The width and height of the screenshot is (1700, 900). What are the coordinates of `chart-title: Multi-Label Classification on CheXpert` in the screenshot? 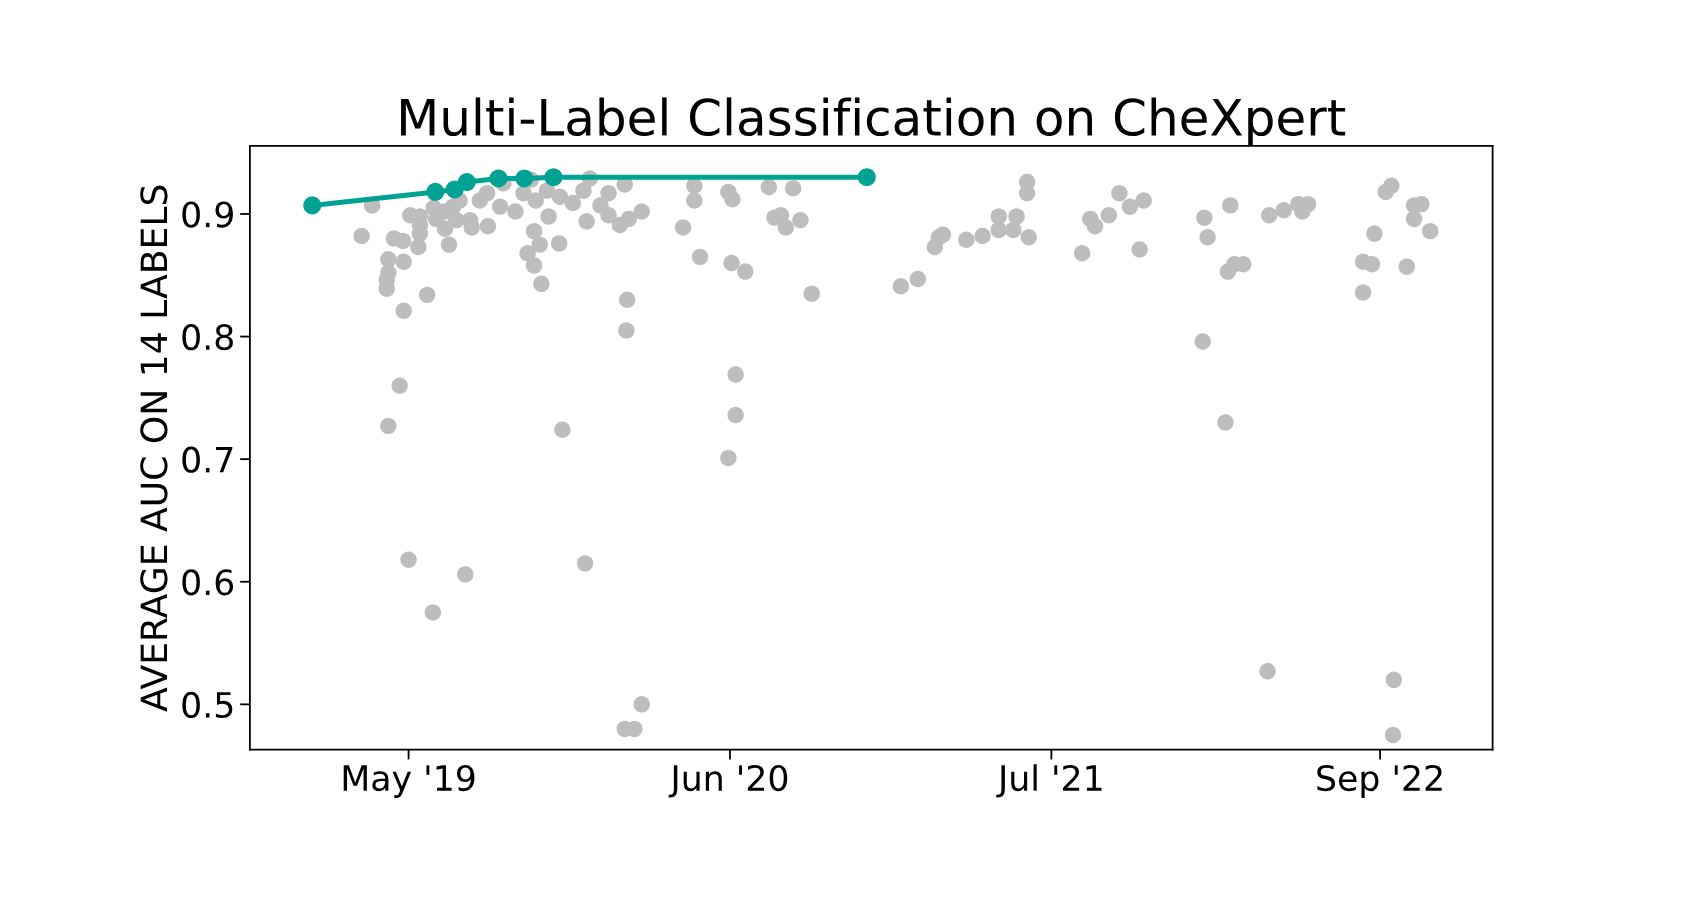 It's located at (873, 121).